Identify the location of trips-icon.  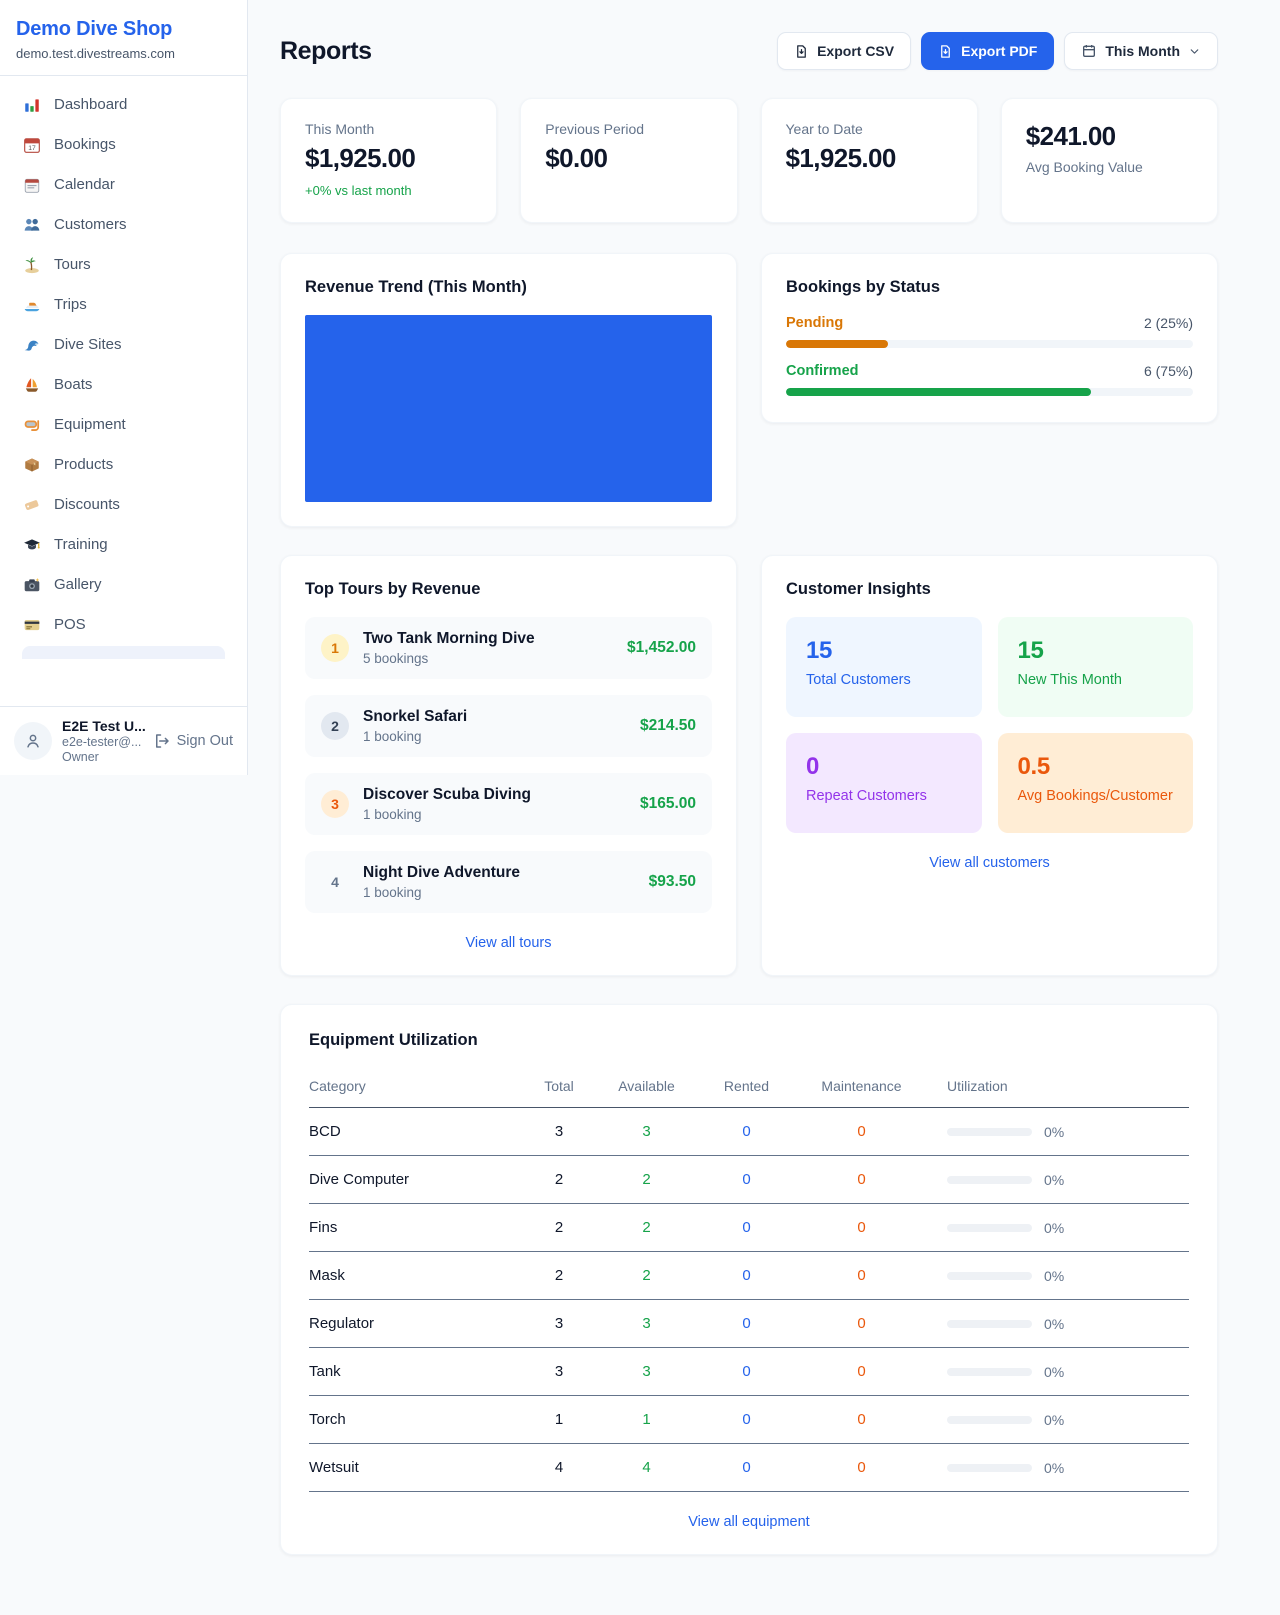
(31, 304).